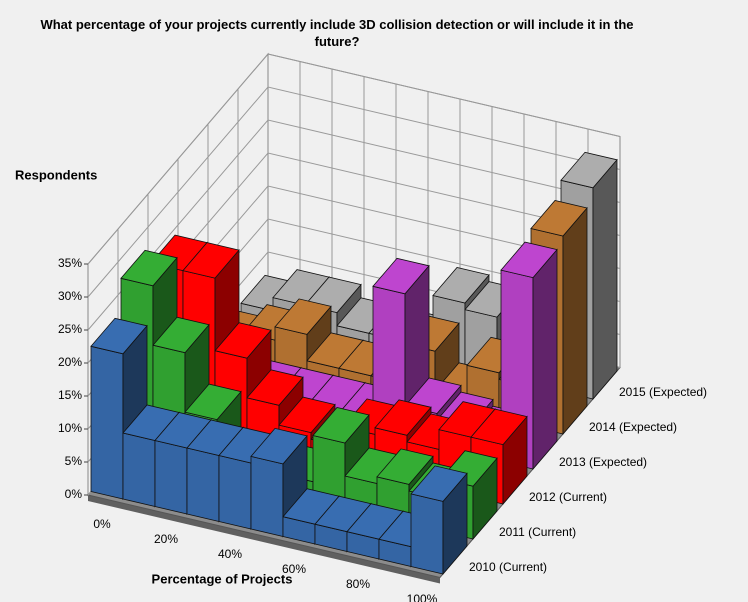 This screenshot has height=602, width=748. Describe the element at coordinates (568, 497) in the screenshot. I see `legend-label: 2012 (Current)` at that location.